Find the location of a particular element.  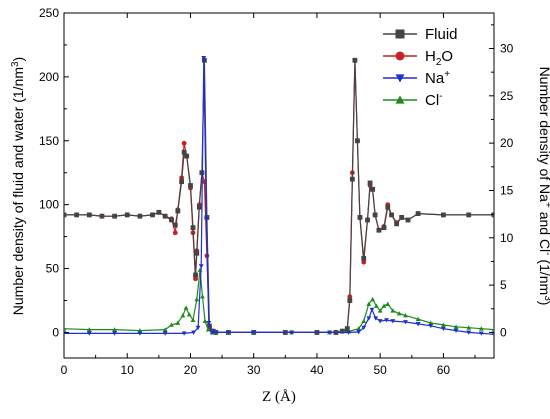

legend-item-h2o: H2O is located at coordinates (418, 58).